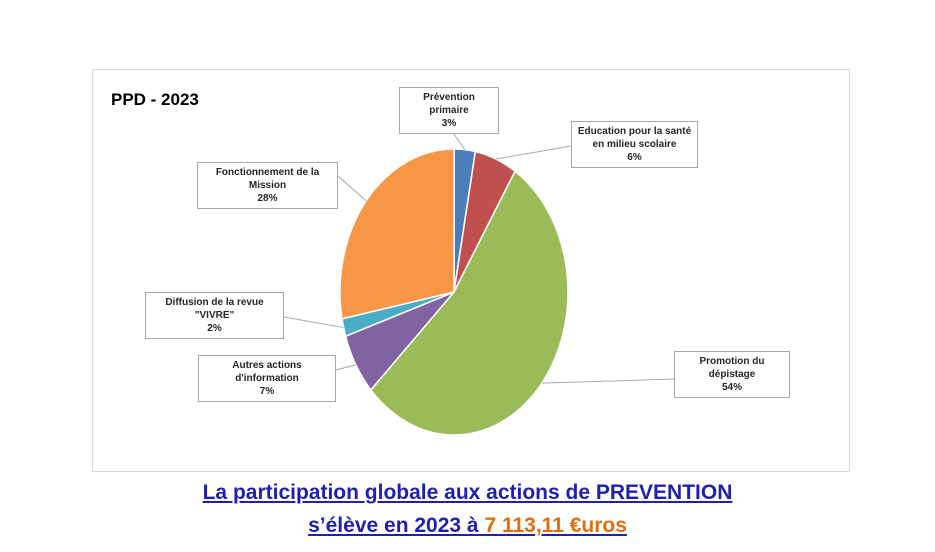 The width and height of the screenshot is (935, 552). Describe the element at coordinates (393, 525) in the screenshot. I see `caption-prefix: s’élève en 2023 à` at that location.